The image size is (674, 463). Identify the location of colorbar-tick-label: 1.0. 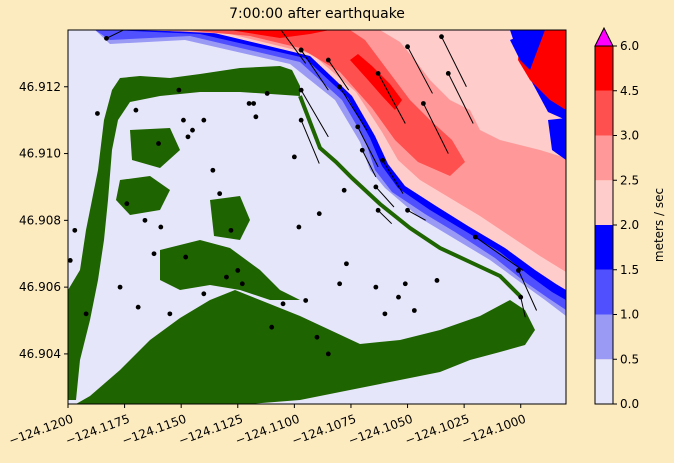
(629, 315).